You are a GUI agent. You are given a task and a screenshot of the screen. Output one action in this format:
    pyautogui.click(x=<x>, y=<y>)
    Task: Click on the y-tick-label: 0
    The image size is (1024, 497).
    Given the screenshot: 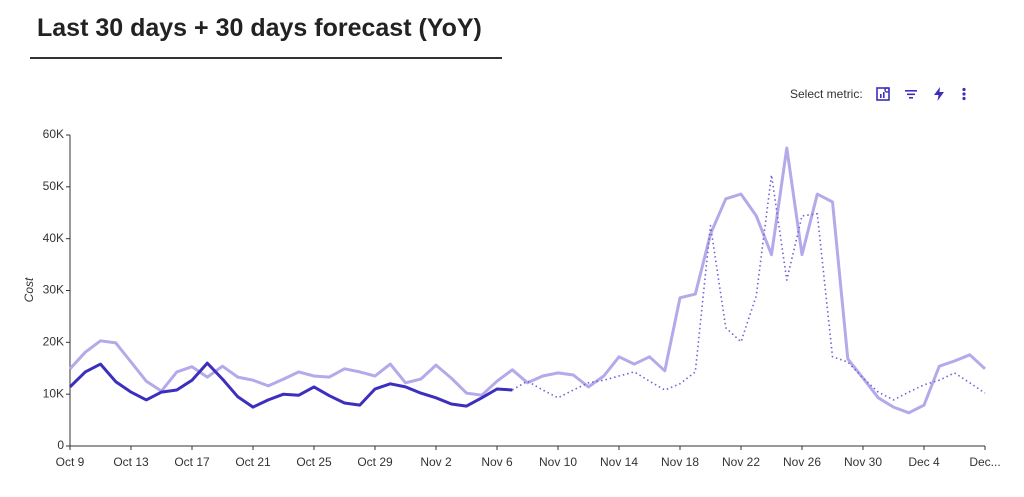 What is the action you would take?
    pyautogui.click(x=60, y=445)
    